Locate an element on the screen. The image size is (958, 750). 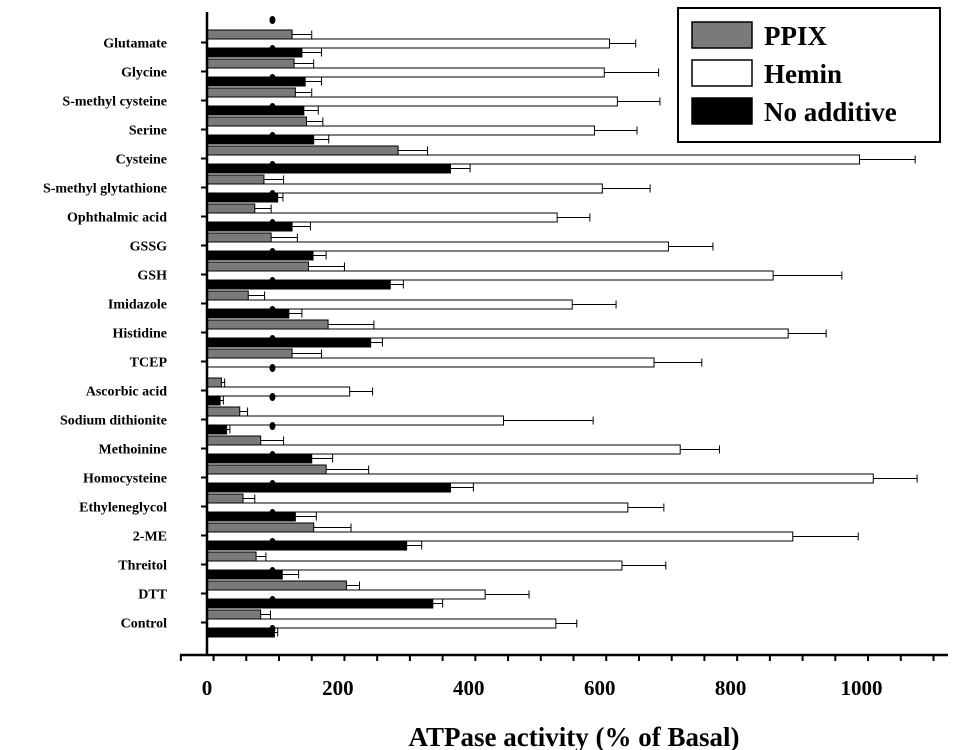
bar-ppix-serine is located at coordinates (256, 121).